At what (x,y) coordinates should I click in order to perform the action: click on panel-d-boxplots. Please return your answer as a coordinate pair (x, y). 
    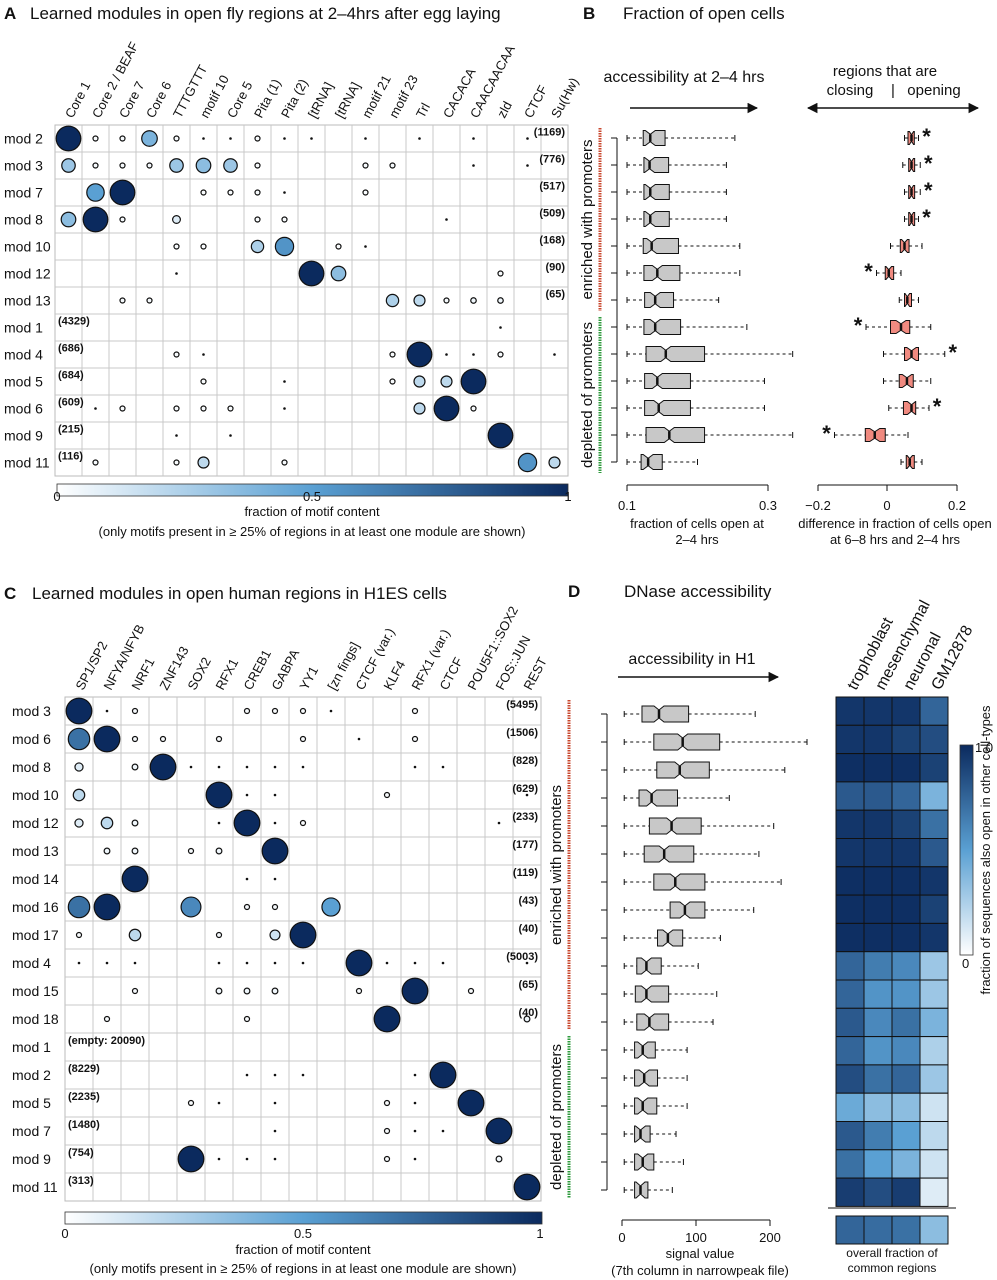
    Looking at the image, I should click on (704, 965).